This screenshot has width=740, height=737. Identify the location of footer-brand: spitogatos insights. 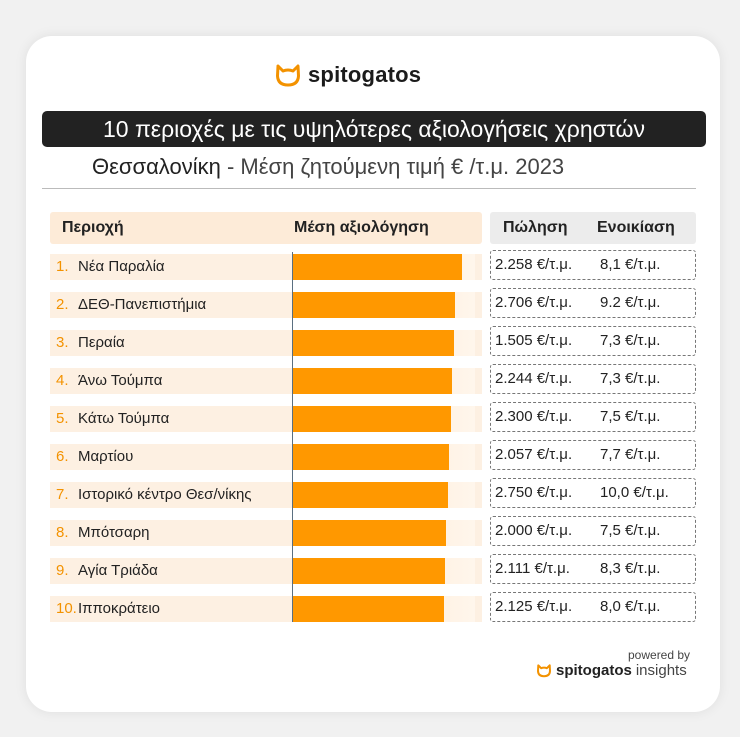
(611, 670).